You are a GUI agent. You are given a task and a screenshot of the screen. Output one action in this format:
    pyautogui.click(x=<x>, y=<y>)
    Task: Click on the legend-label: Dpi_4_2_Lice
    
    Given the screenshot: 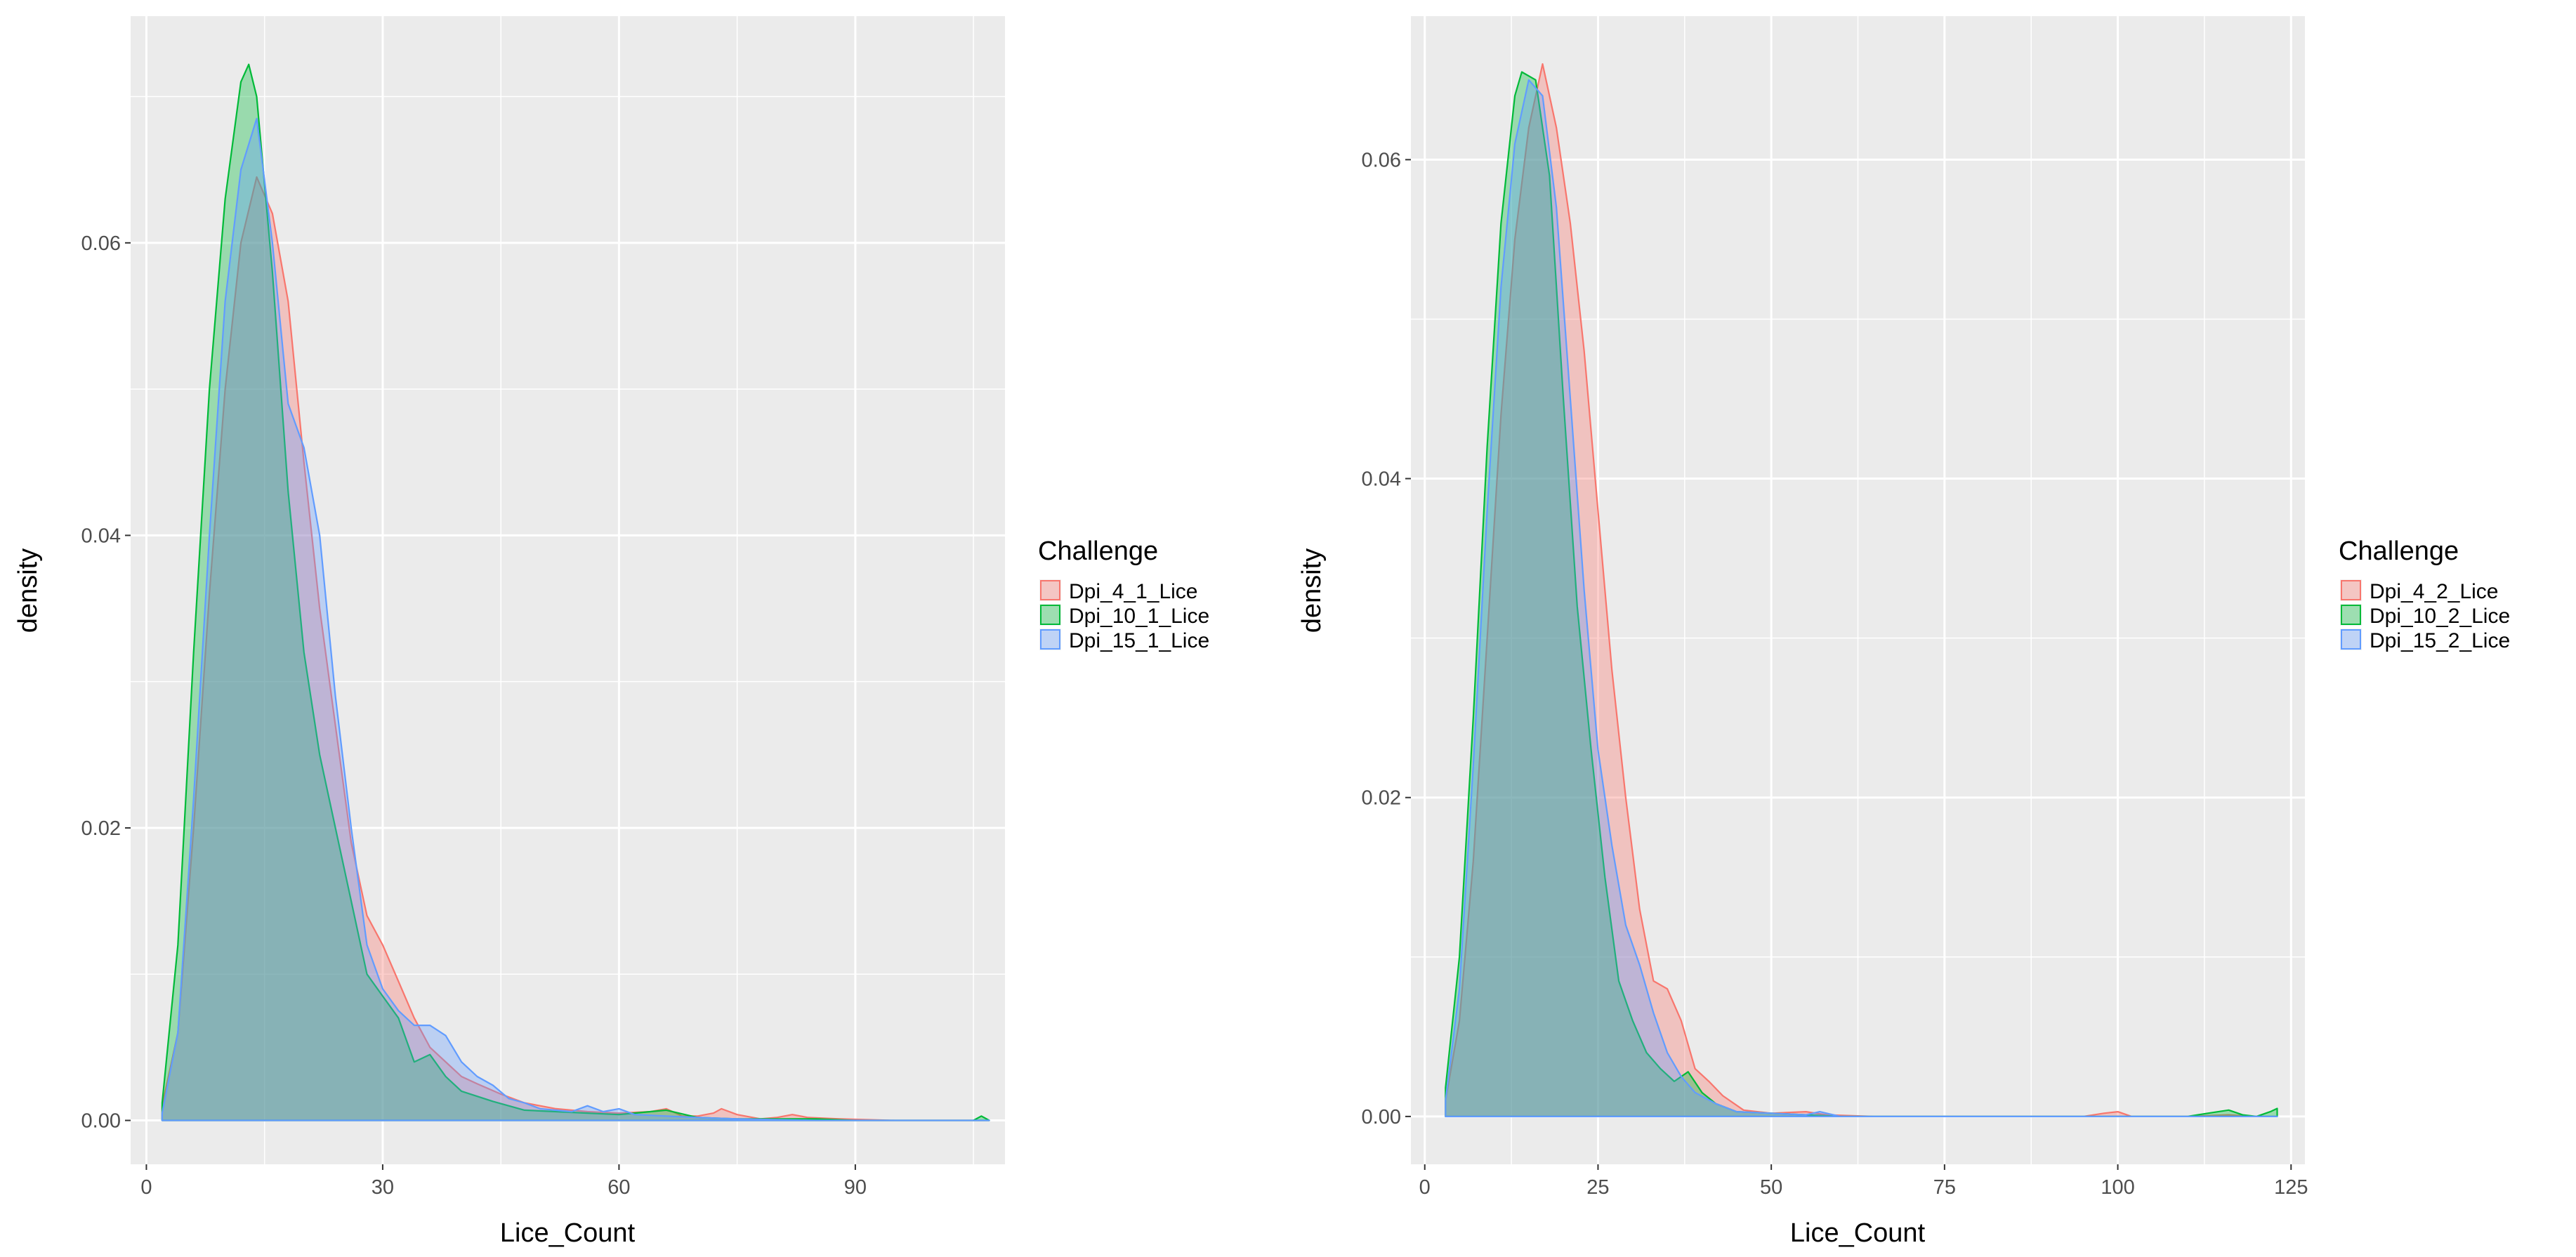 What is the action you would take?
    pyautogui.click(x=2434, y=591)
    